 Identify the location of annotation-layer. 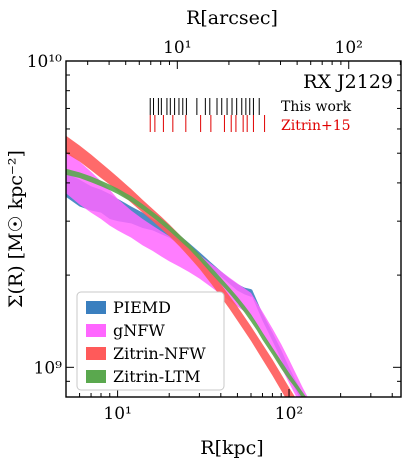
(207, 115).